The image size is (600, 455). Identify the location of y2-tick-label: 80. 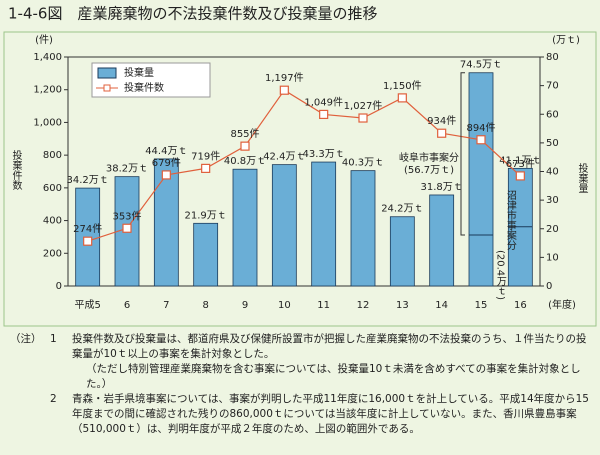
(552, 57).